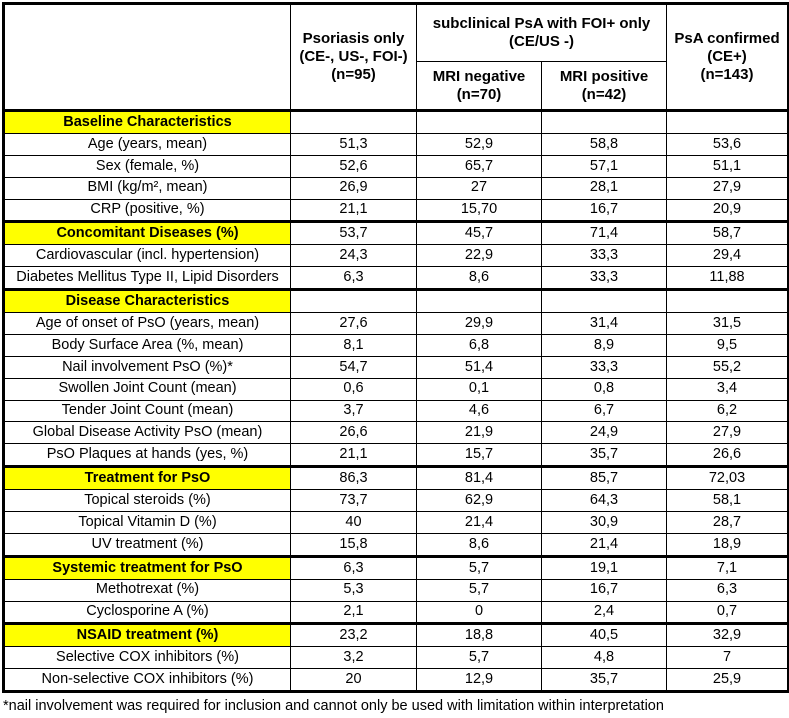  What do you see at coordinates (353, 57) in the screenshot?
I see `column-header-psoriasis-only: Psoriasis only (CE-, US-, FOI-) (n=95)` at bounding box center [353, 57].